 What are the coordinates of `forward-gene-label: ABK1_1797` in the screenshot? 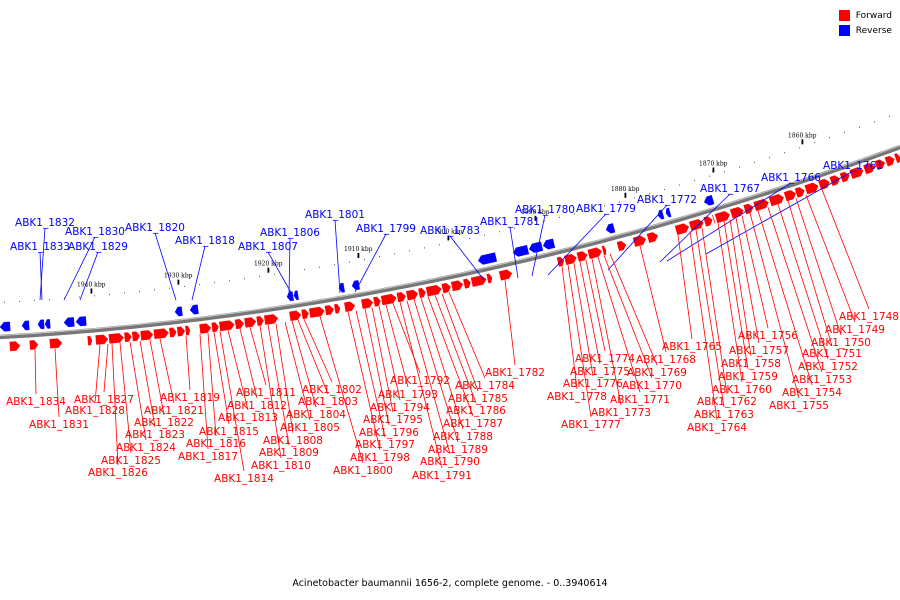 It's located at (385, 445).